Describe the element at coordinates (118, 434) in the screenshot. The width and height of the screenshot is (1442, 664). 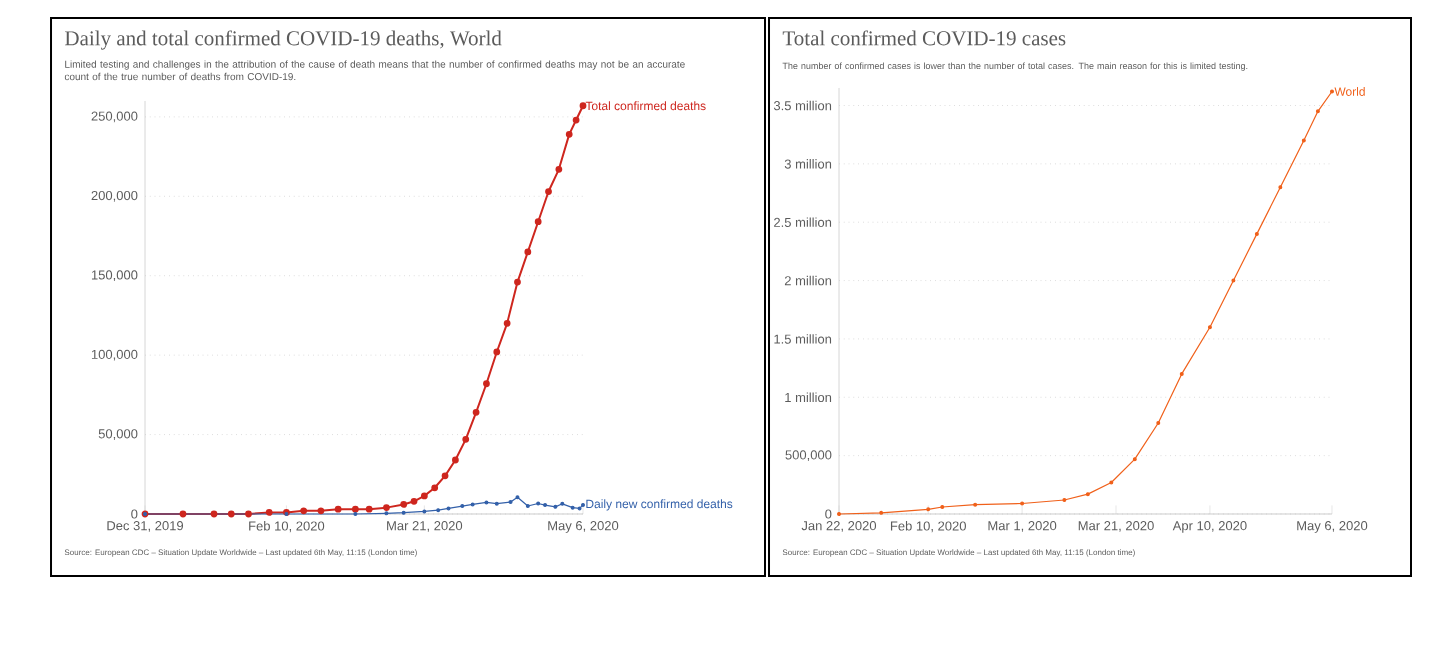
I see `y-tick-label: 50,000` at that location.